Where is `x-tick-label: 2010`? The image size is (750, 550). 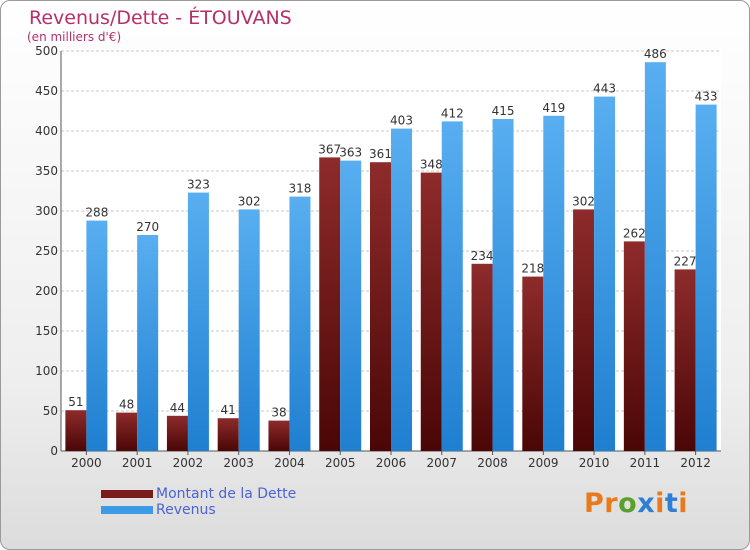
x-tick-label: 2010 is located at coordinates (594, 463).